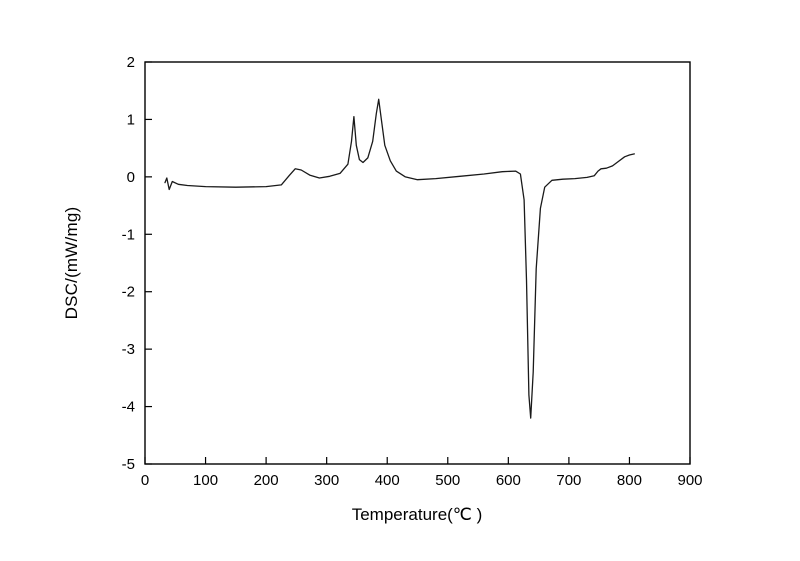 The width and height of the screenshot is (800, 561). What do you see at coordinates (568, 480) in the screenshot?
I see `x-tick-label: 700` at bounding box center [568, 480].